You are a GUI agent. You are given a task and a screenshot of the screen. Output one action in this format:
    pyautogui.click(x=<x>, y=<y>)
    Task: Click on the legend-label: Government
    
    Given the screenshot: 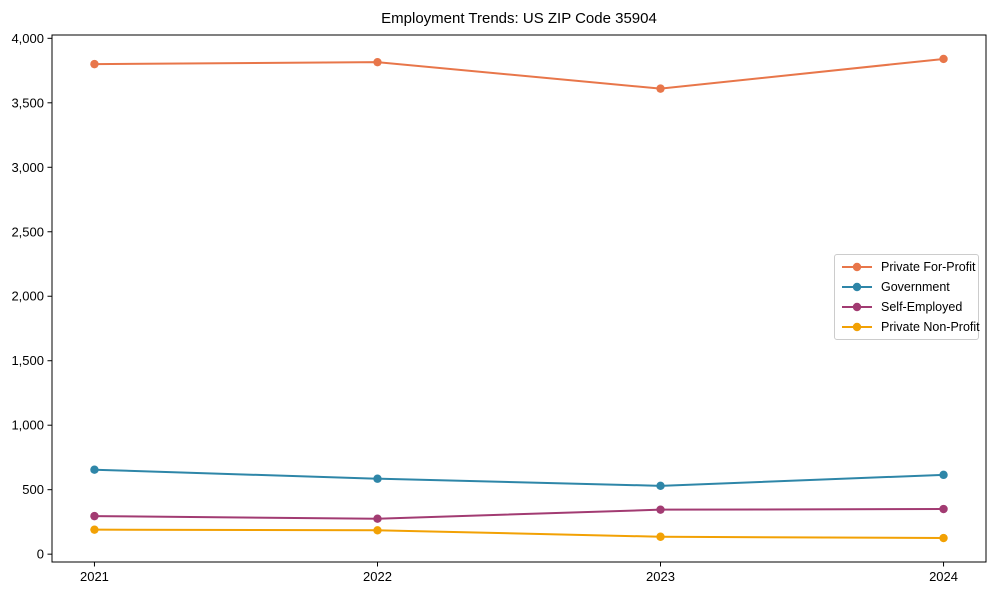 What is the action you would take?
    pyautogui.click(x=915, y=287)
    